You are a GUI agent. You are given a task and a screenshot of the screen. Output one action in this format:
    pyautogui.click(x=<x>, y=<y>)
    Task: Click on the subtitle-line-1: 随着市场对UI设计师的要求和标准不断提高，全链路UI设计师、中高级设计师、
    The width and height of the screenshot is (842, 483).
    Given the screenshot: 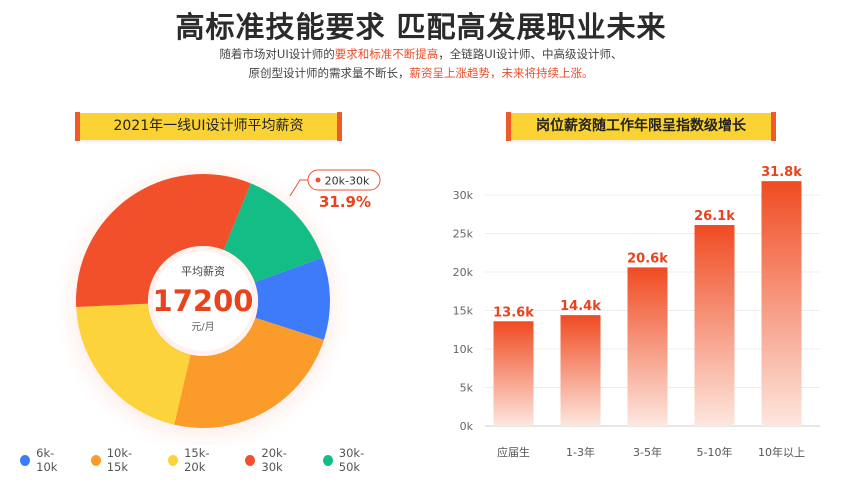 What is the action you would take?
    pyautogui.click(x=421, y=54)
    